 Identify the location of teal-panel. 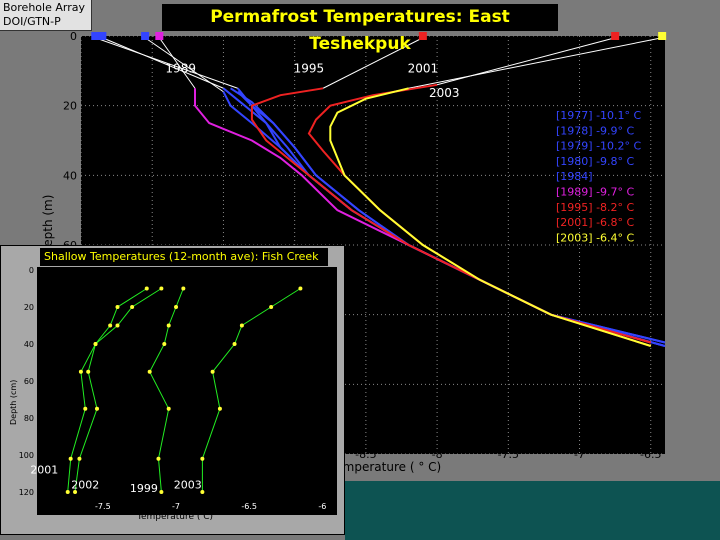
(532, 510).